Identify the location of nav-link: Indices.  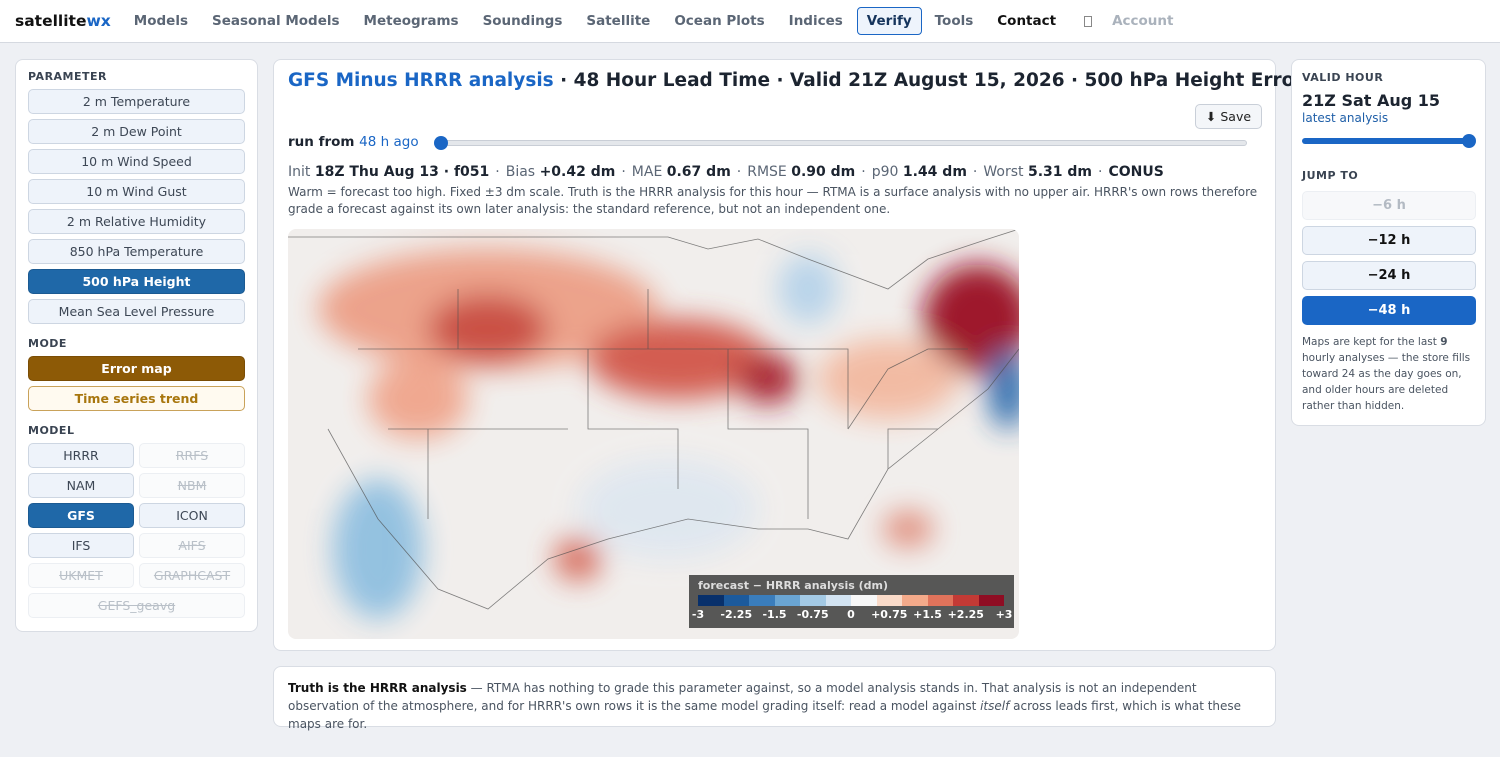
(815, 21).